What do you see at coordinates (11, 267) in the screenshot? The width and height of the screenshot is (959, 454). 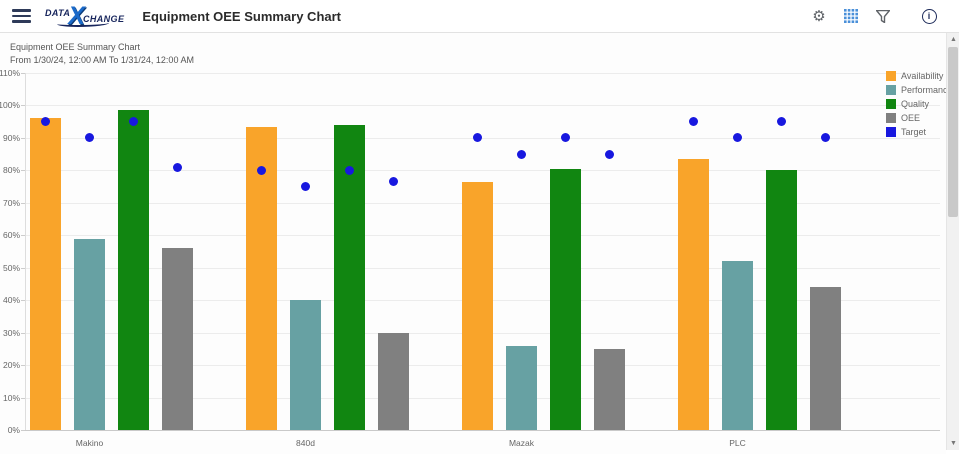 I see `y-axis-label: 50%` at bounding box center [11, 267].